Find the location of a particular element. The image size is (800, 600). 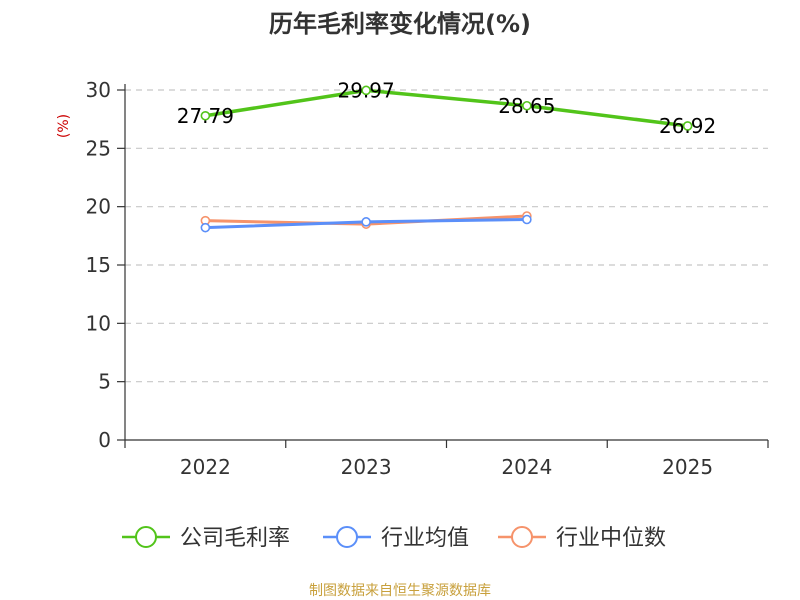

y-tick-label: 5 is located at coordinates (104, 382).